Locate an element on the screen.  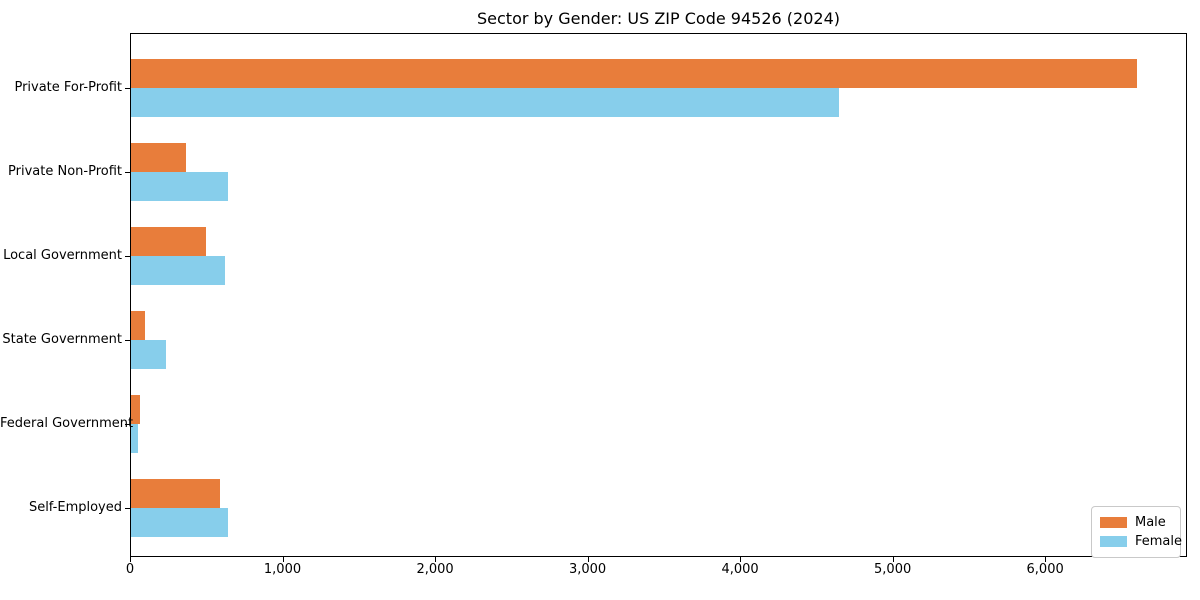
y-tick-label-private-non-profit: Private Non-Profit is located at coordinates (65, 171).